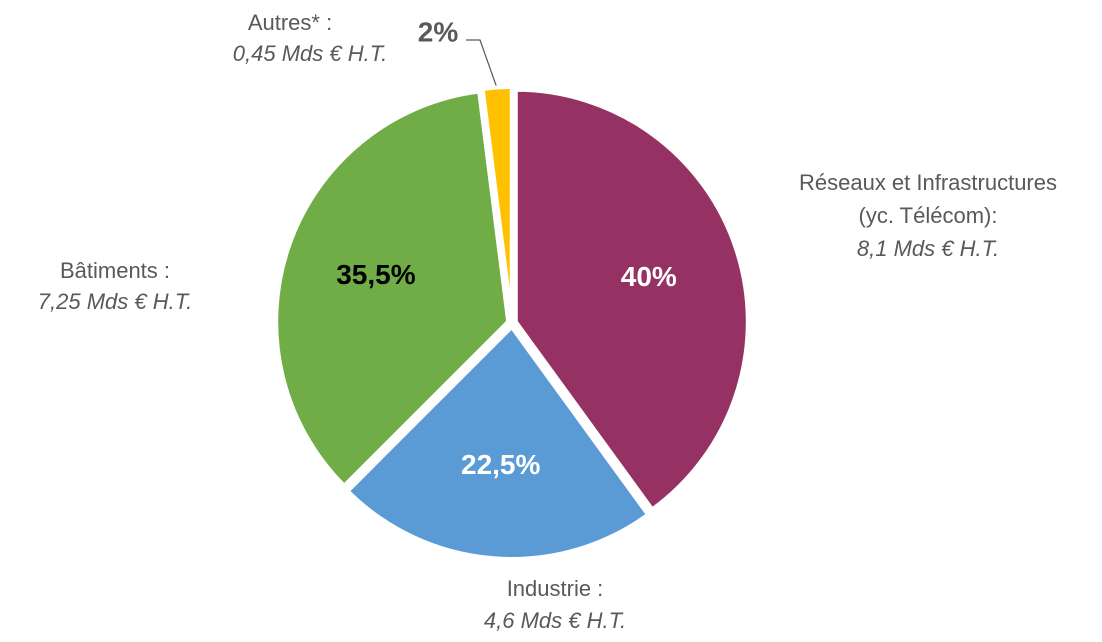 Image resolution: width=1102 pixels, height=642 pixels. I want to click on amount-label: 4,6 Mds € H.T., so click(555, 620).